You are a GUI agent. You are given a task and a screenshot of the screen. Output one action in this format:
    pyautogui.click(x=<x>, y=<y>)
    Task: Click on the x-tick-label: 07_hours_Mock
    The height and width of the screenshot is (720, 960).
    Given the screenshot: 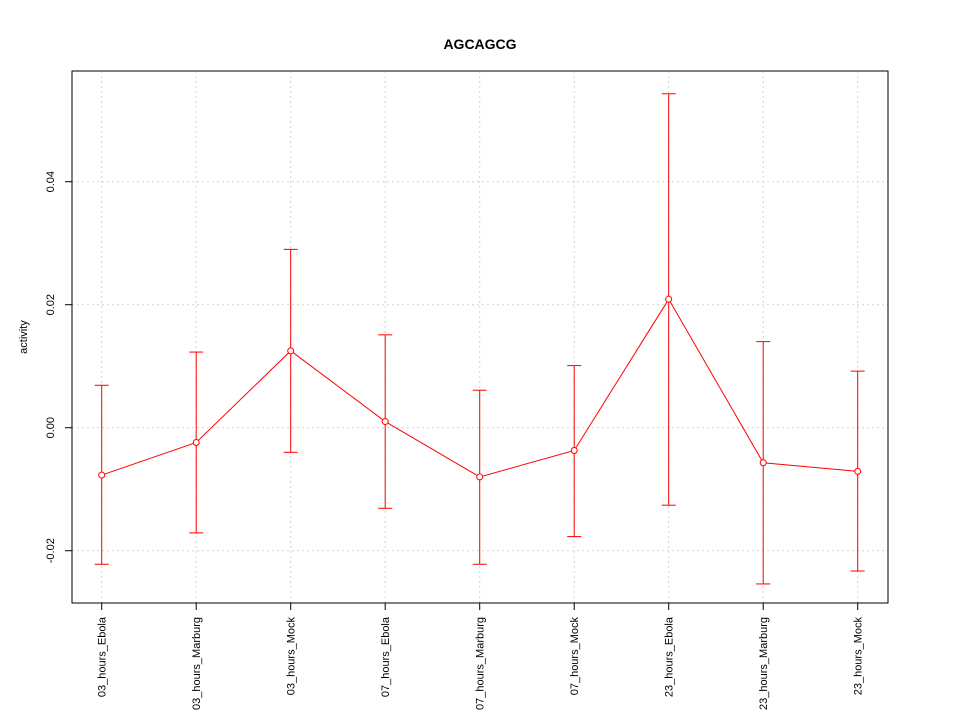 What is the action you would take?
    pyautogui.click(x=575, y=656)
    